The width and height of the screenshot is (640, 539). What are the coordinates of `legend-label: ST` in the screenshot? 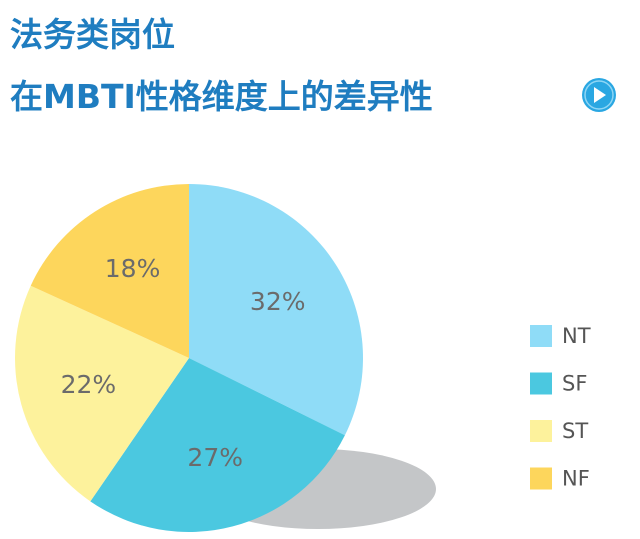 It's located at (575, 431).